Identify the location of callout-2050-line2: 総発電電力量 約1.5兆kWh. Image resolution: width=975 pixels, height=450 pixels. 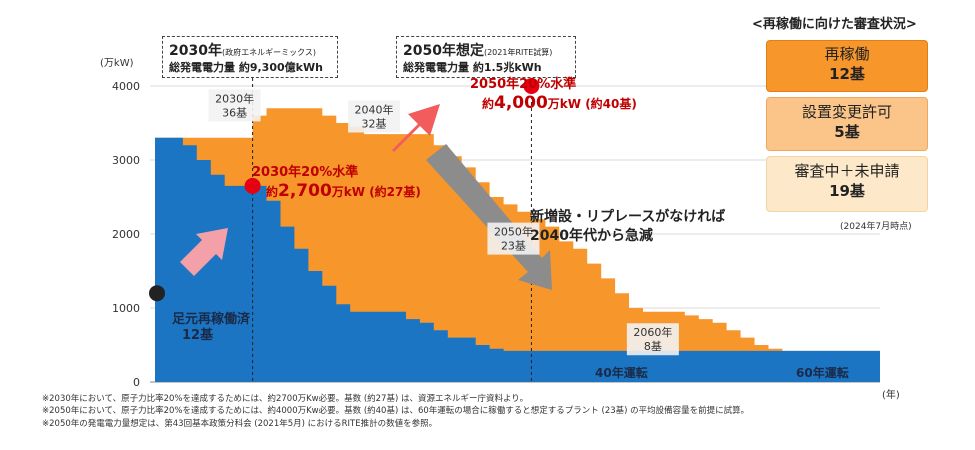
(472, 67).